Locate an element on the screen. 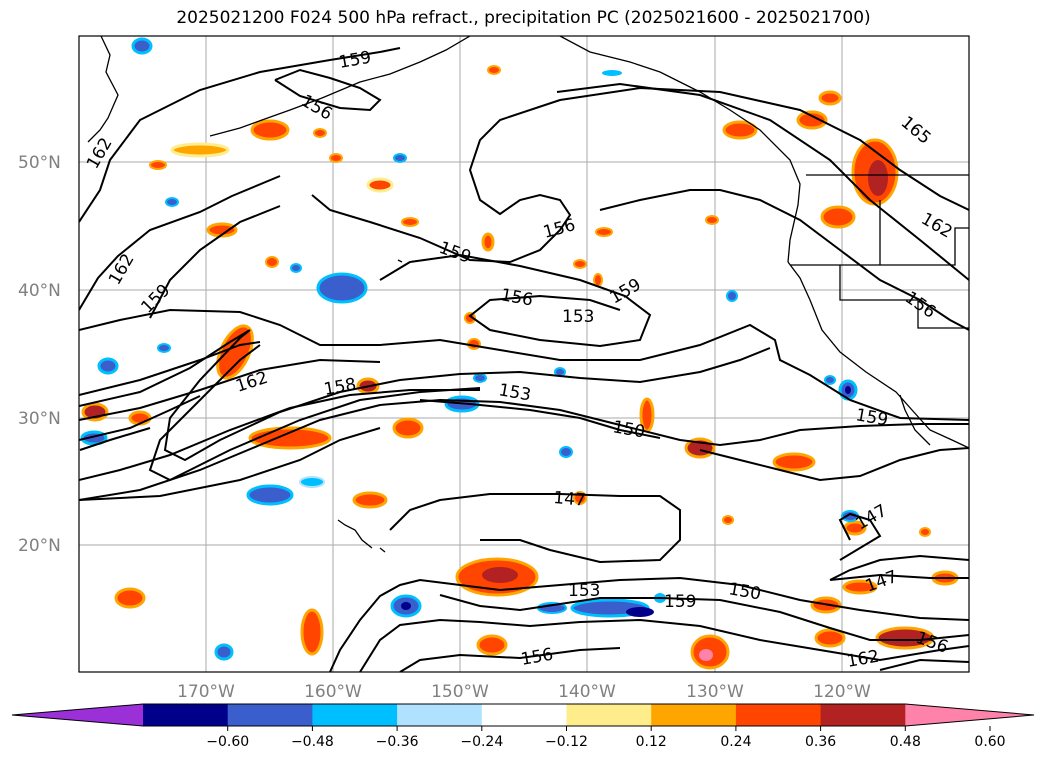 This screenshot has height=765, width=1047. colorbar-tick-label: −0.36 is located at coordinates (397, 742).